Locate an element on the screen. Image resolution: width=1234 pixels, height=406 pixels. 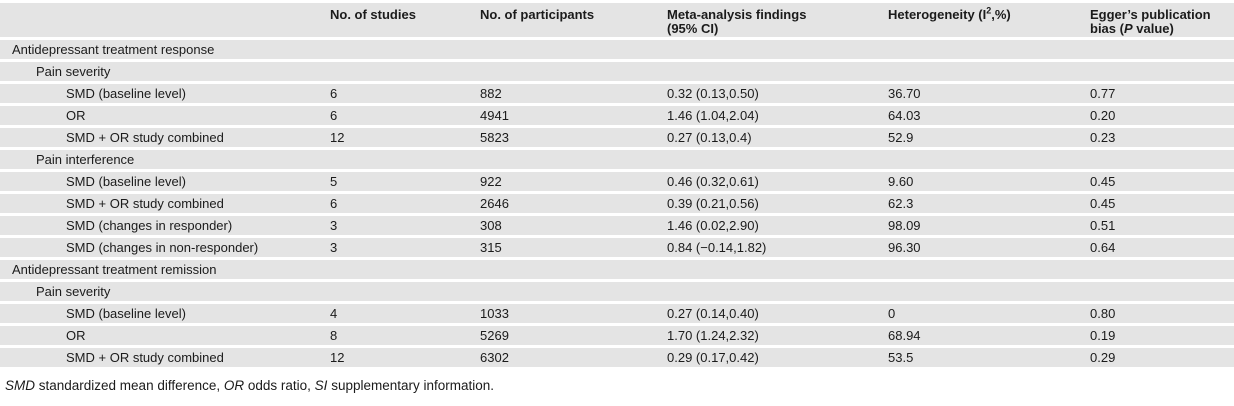
p-value-italic: P is located at coordinates (1128, 28).